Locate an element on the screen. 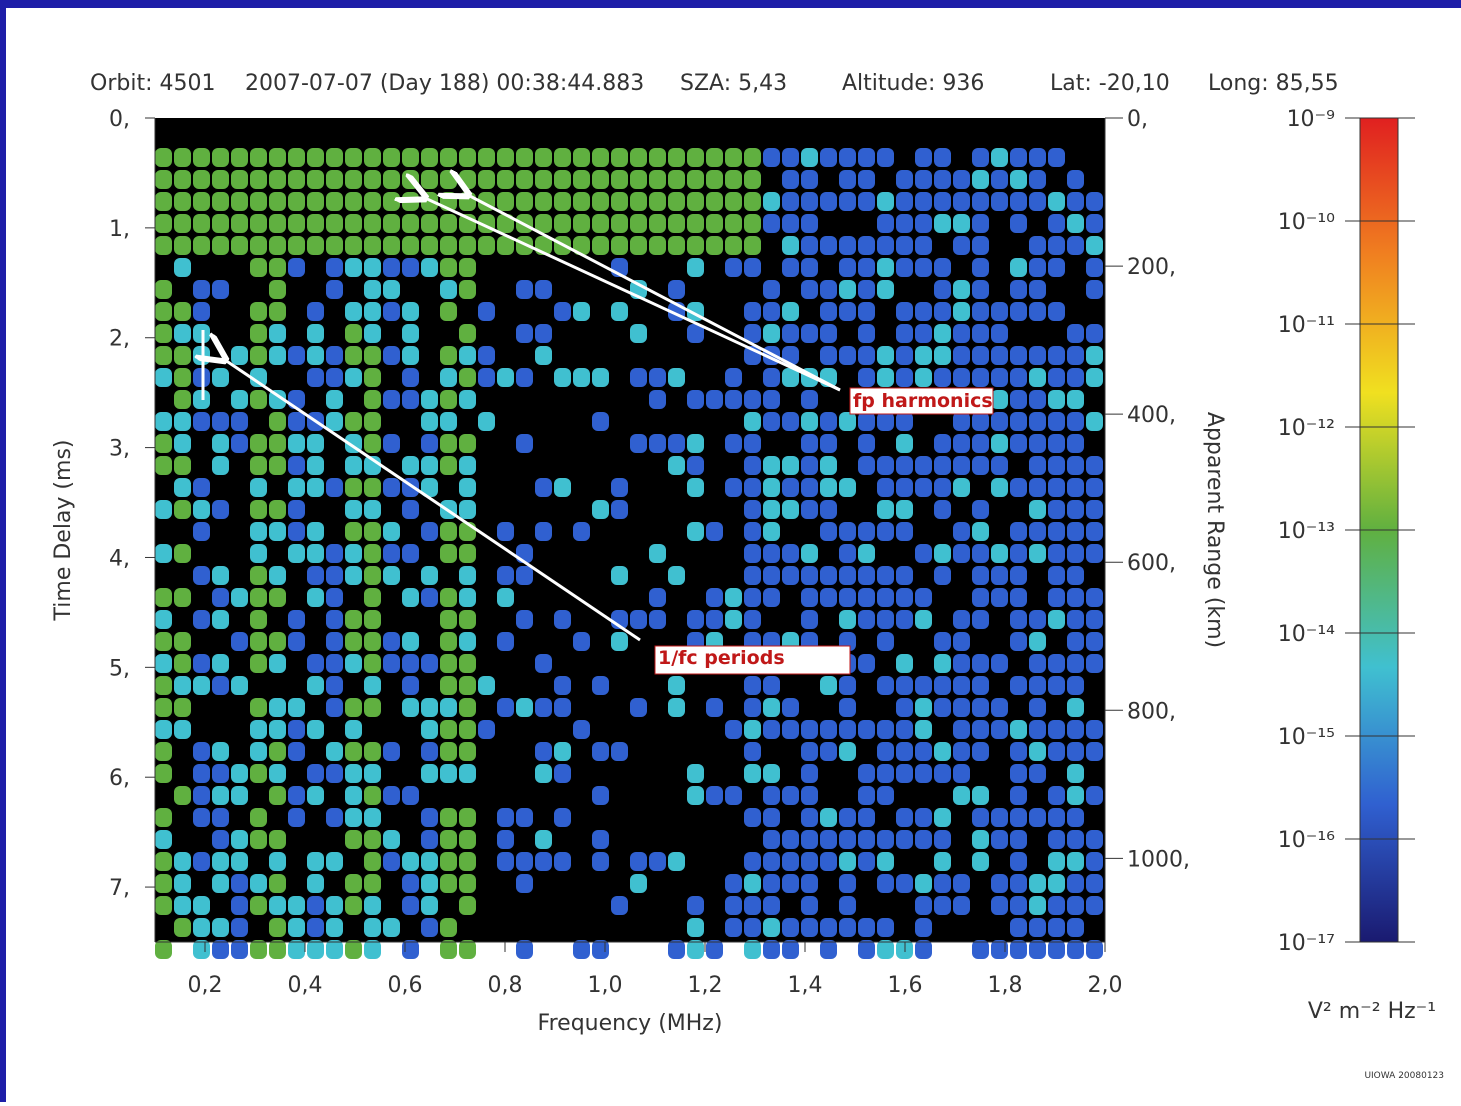 The image size is (1461, 1106). header-item: Lat: -20,10 is located at coordinates (1110, 83).